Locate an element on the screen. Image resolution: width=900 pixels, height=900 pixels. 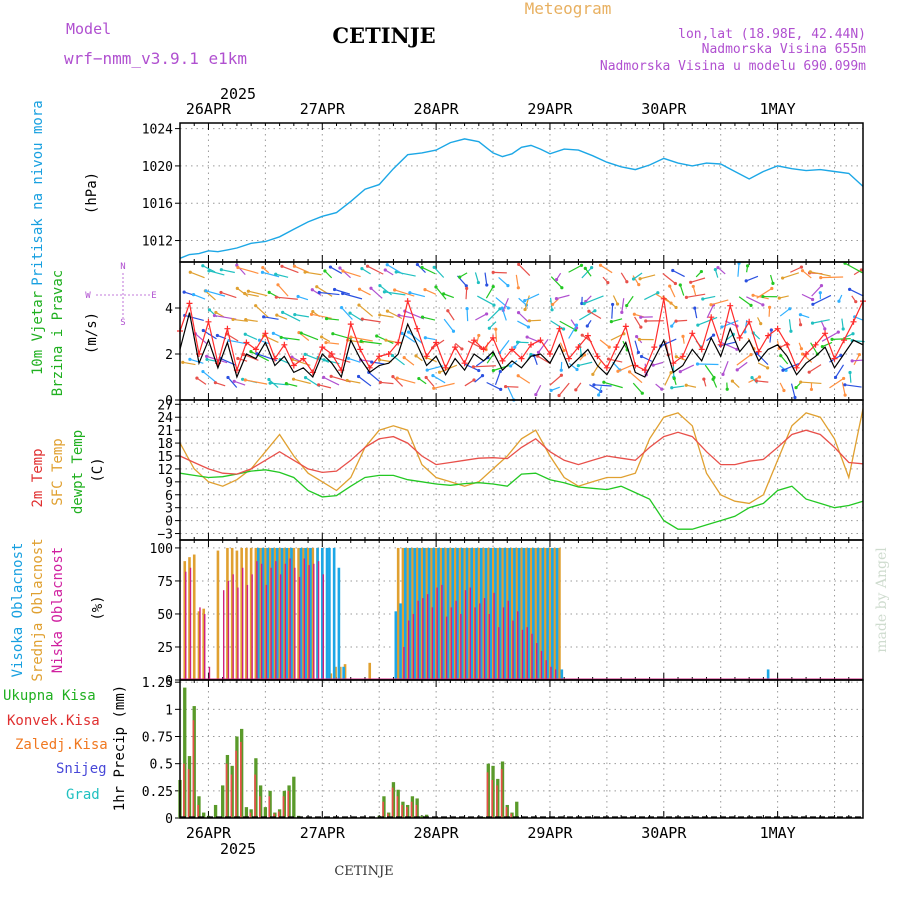
top-day-label: 28APR is located at coordinates (437, 109).